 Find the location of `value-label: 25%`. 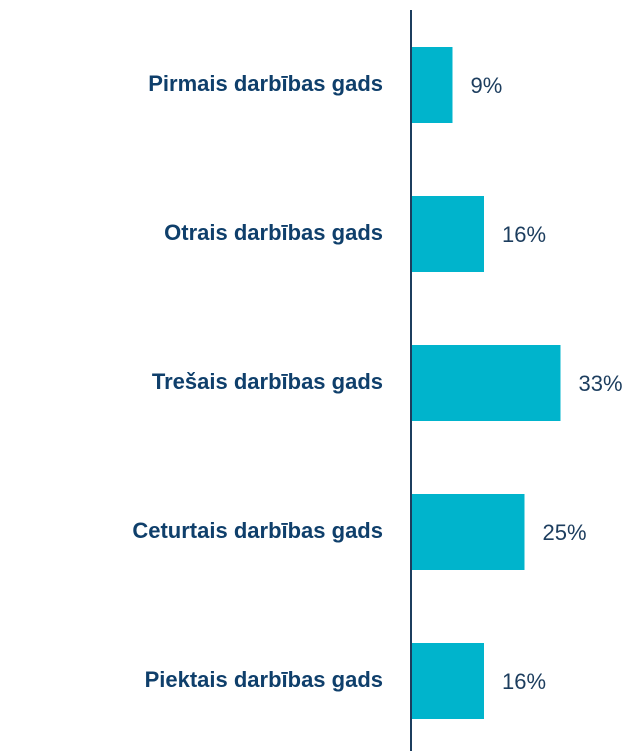

value-label: 25% is located at coordinates (565, 532).